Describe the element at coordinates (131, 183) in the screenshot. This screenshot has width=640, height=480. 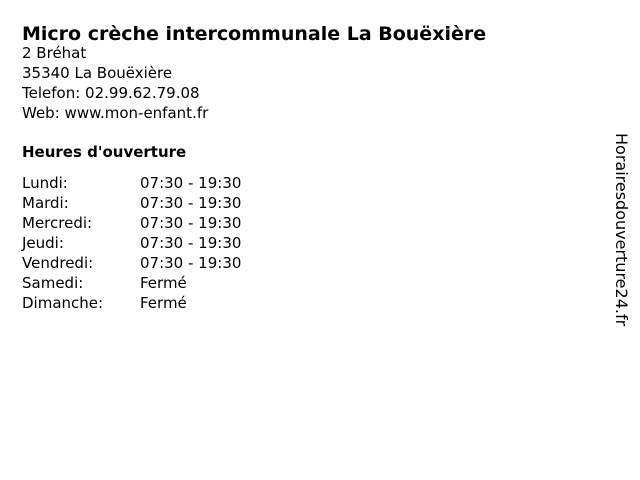
I see `hours-row-monday: Lundi: 07:30 - 19:30` at that location.